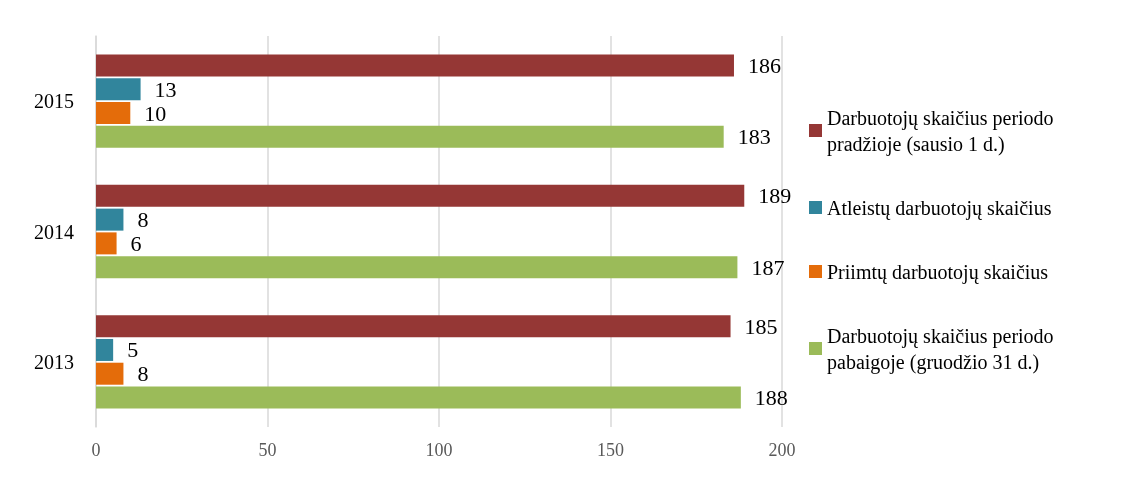  Describe the element at coordinates (439, 450) in the screenshot. I see `x-tick-label: 100` at that location.